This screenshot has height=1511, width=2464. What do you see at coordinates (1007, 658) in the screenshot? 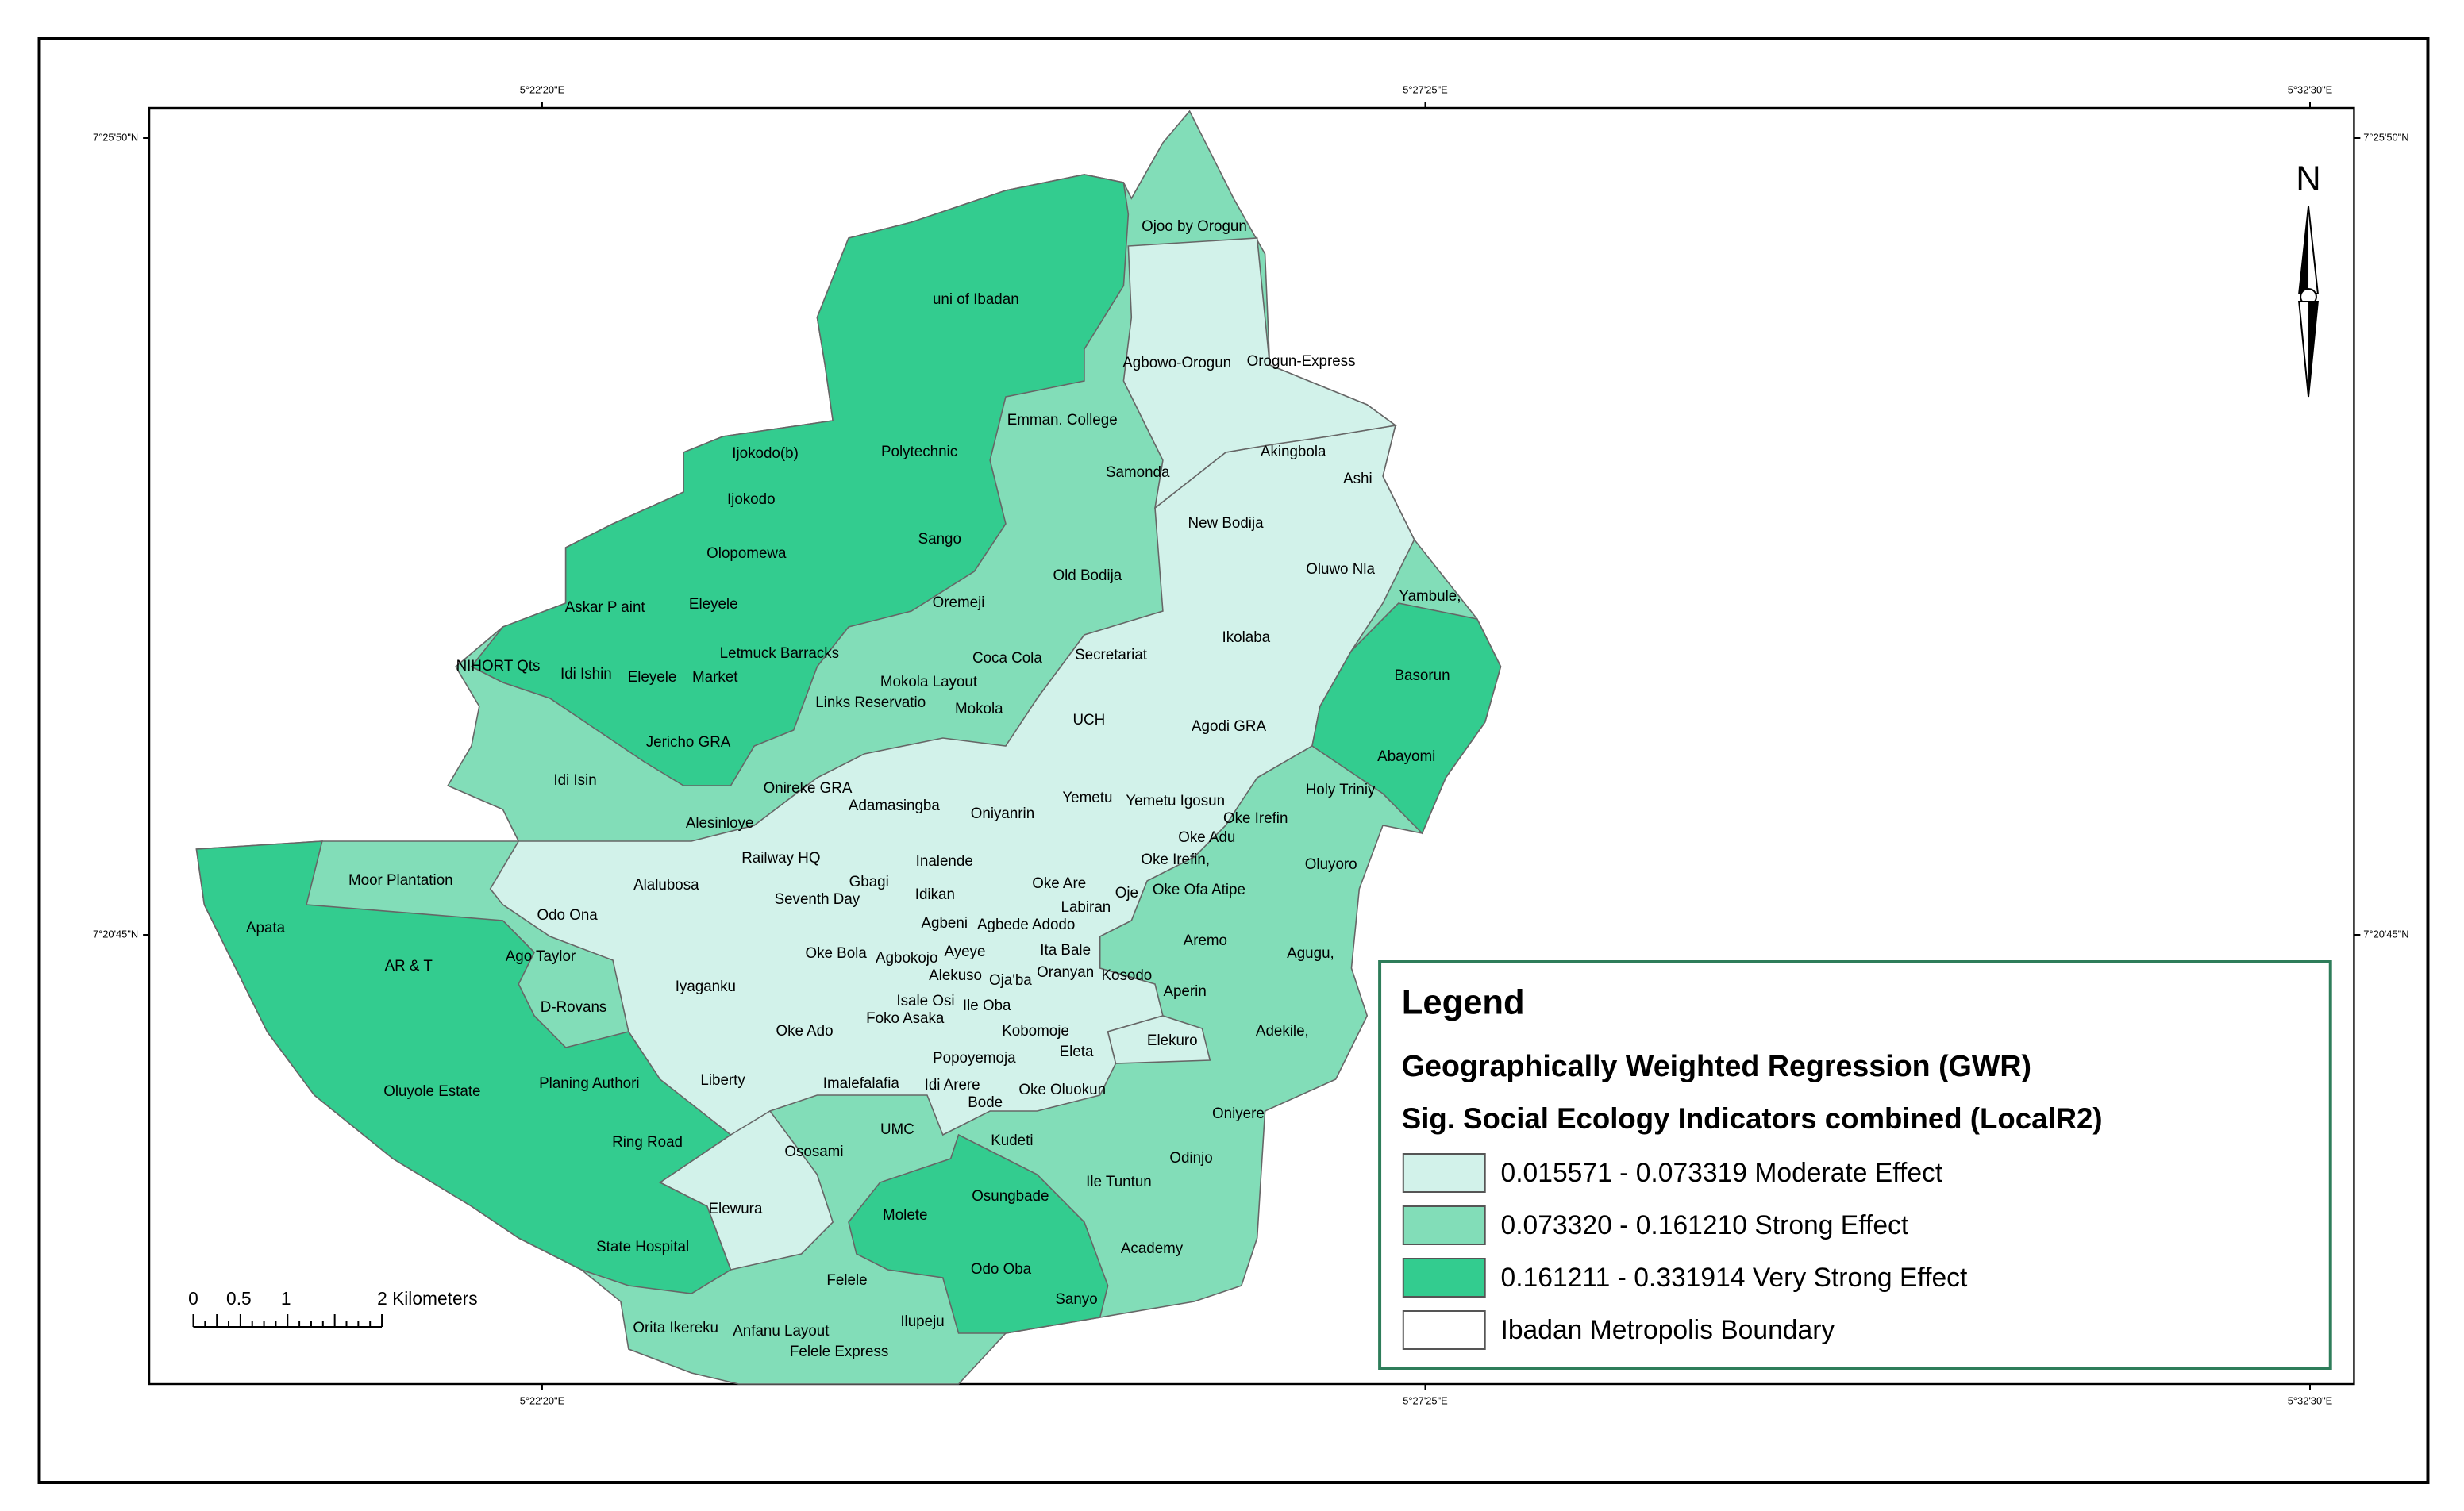
I see `place-label: Coca Cola` at bounding box center [1007, 658].